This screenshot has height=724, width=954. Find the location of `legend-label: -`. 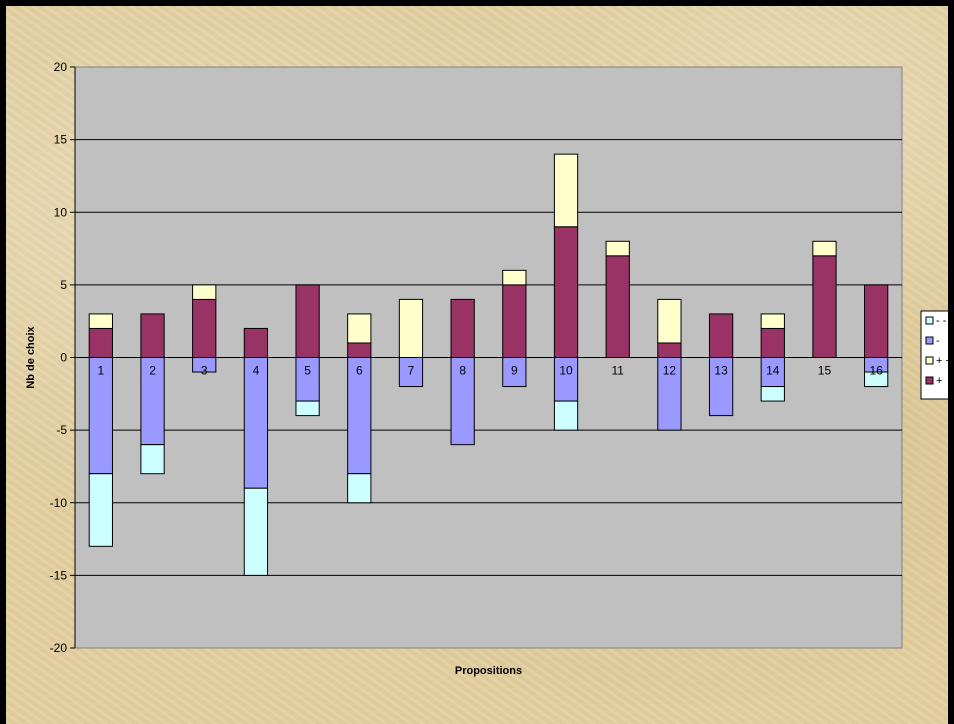

legend-label: - is located at coordinates (938, 341).